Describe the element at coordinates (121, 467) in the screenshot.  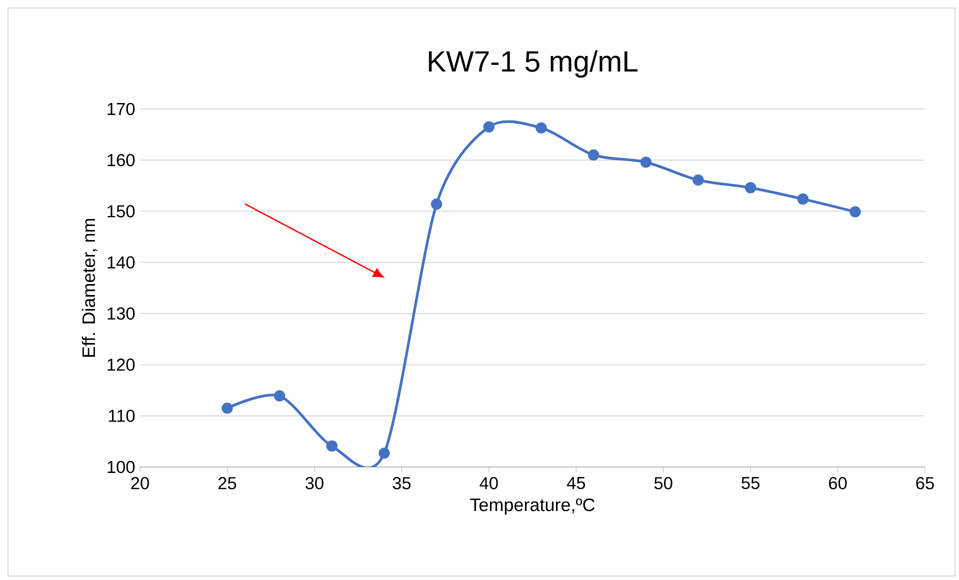
I see `y-tick-label: 100` at that location.